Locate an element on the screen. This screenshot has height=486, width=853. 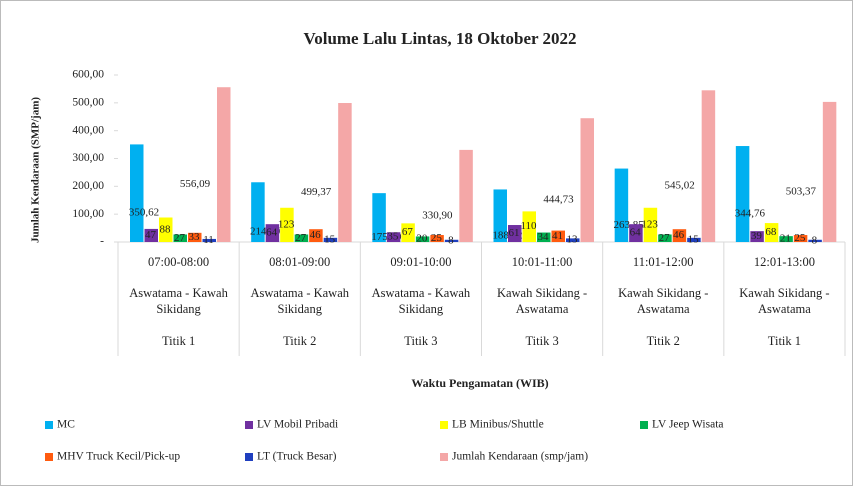
y-tick-label: 600,00 is located at coordinates (88, 75).